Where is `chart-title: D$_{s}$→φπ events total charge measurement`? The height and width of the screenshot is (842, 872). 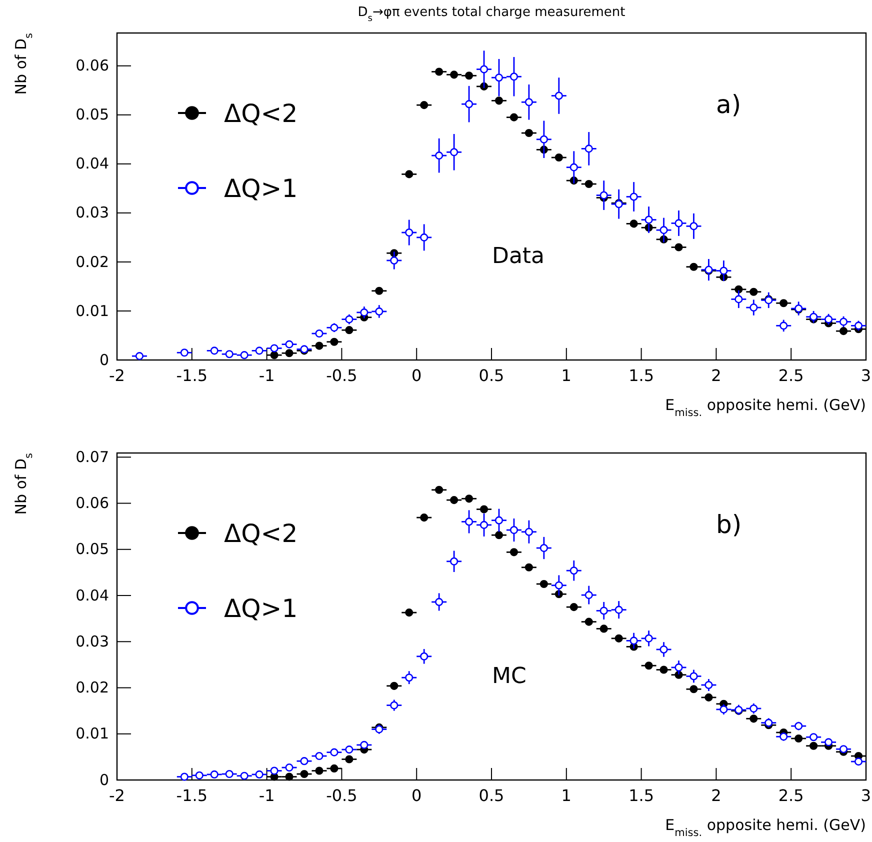 chart-title: D$_{s}$→φπ events total charge measurement is located at coordinates (492, 14).